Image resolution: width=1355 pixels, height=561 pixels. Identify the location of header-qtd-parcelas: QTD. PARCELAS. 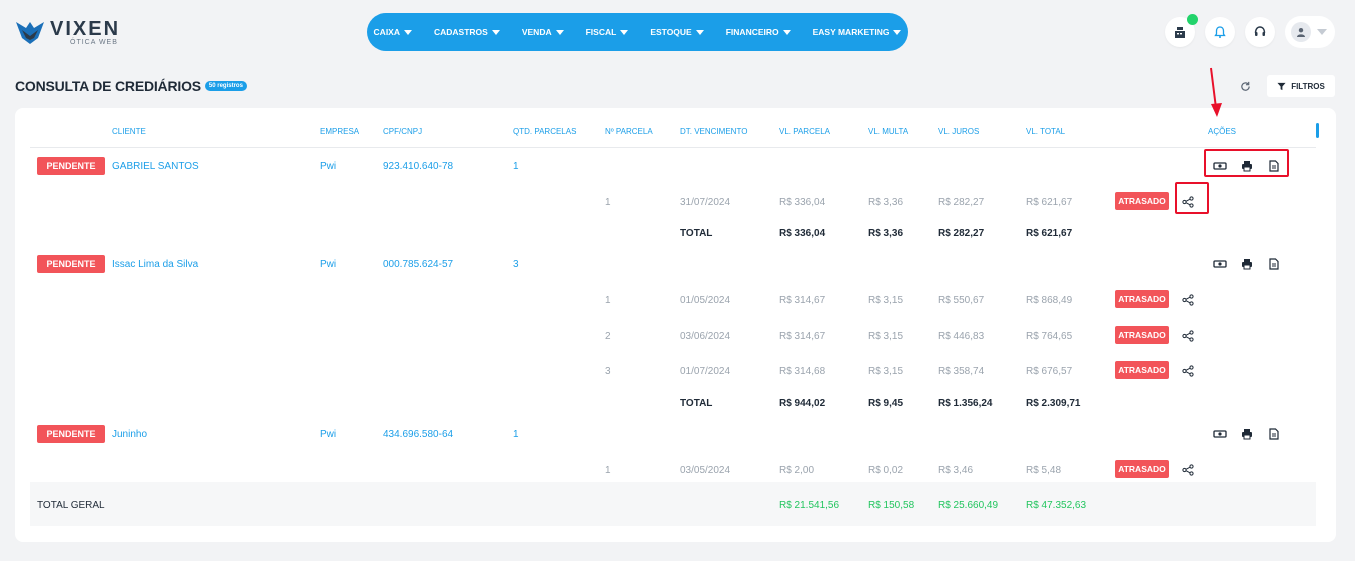
(545, 131).